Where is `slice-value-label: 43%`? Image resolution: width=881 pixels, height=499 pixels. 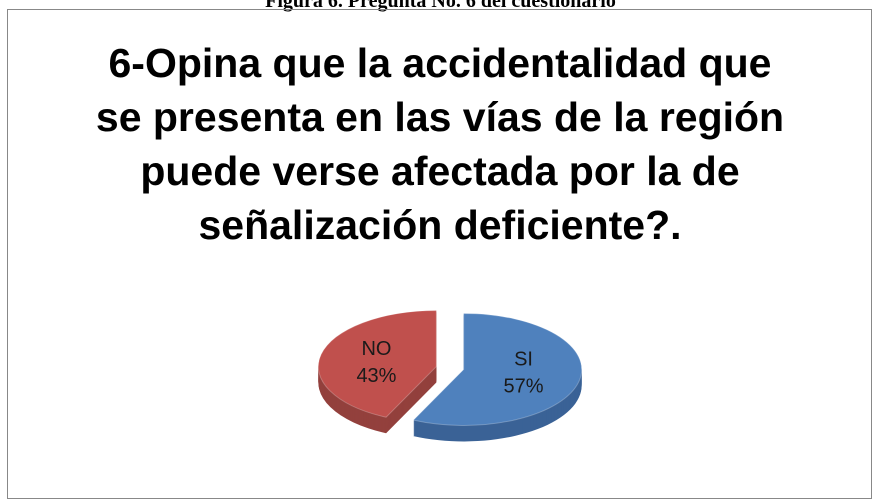
slice-value-label: 43% is located at coordinates (376, 376).